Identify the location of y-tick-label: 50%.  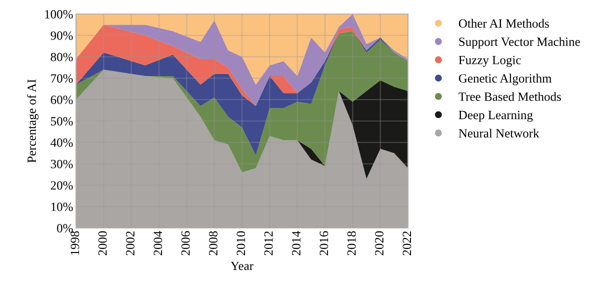
(62, 121).